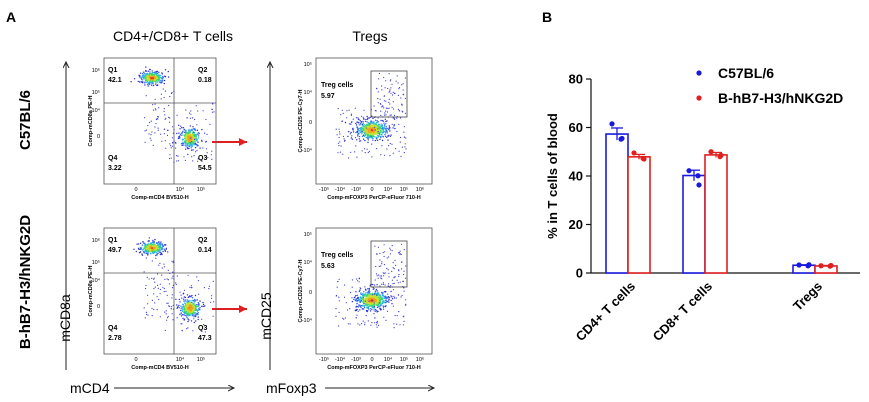 The height and width of the screenshot is (402, 869). What do you see at coordinates (173, 36) in the screenshot?
I see `col1-title: CD4+/CD8+ T cells` at bounding box center [173, 36].